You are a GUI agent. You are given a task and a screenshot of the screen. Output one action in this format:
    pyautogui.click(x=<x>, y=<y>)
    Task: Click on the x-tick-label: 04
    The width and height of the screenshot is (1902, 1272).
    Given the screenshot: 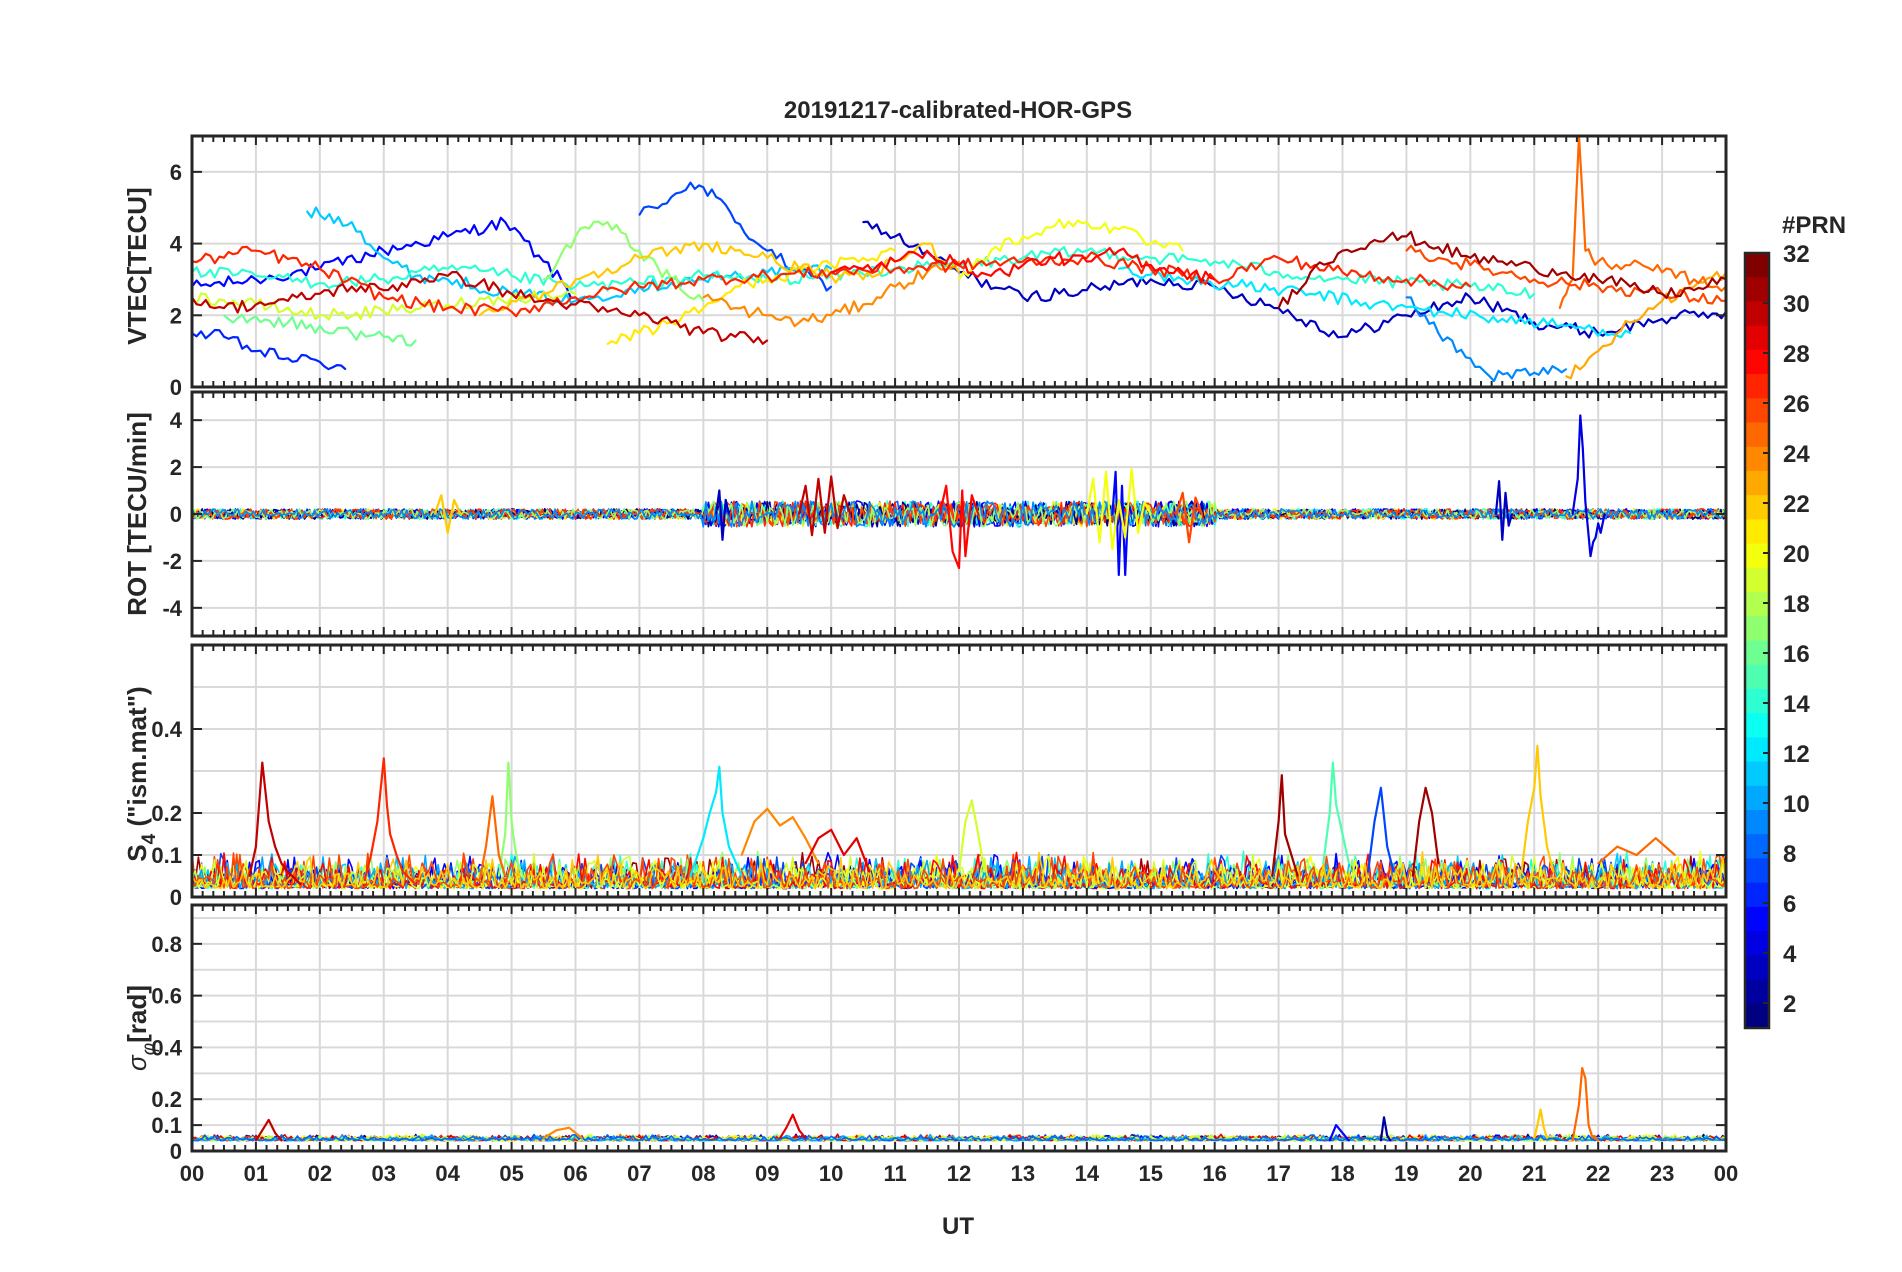 What is the action you would take?
    pyautogui.click(x=447, y=1173)
    